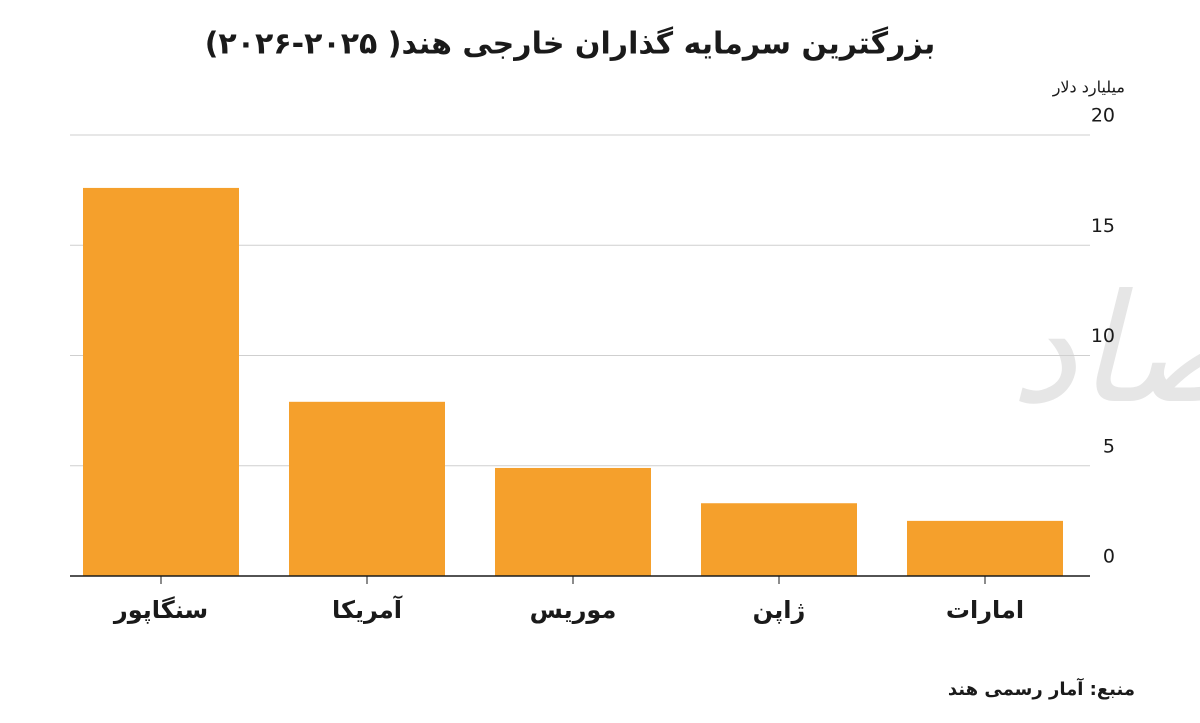 Image resolution: width=1200 pixels, height=723 pixels. Describe the element at coordinates (1103, 226) in the screenshot. I see `y-tick-label: 15` at that location.